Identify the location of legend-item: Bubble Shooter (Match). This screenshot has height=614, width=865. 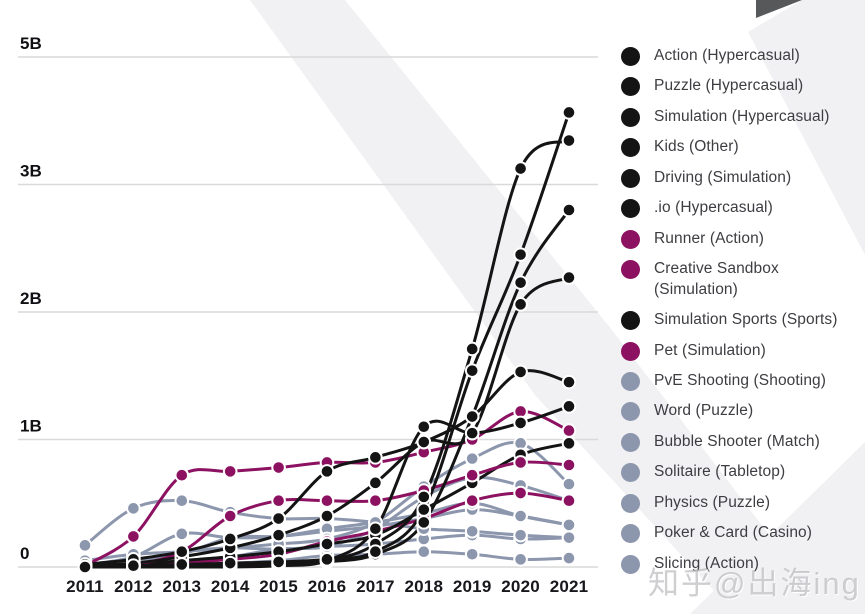
(743, 442).